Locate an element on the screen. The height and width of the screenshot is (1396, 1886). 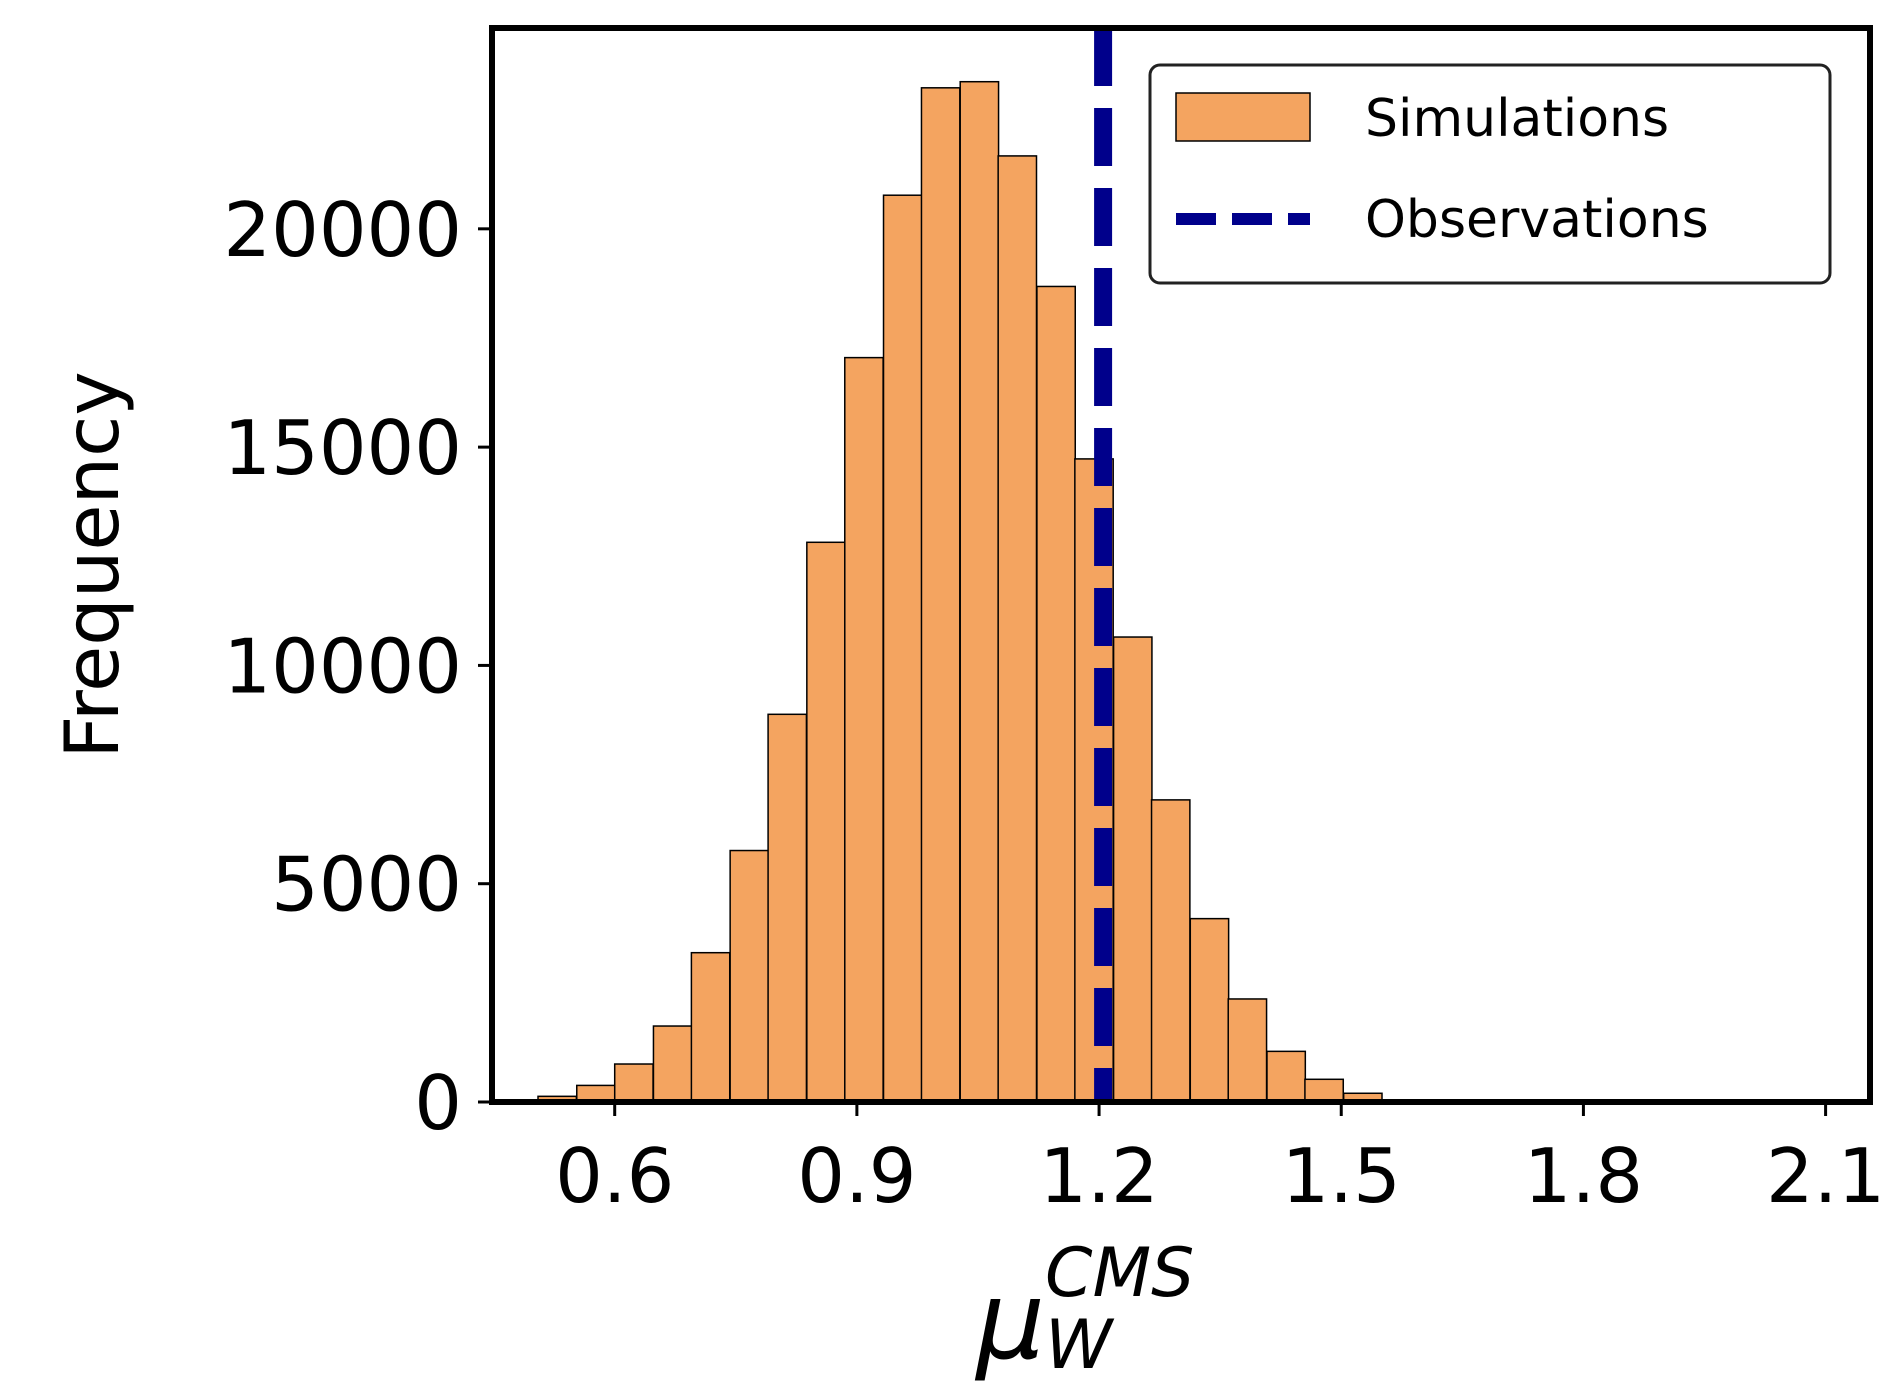
y-tick-label: 20000 is located at coordinates (342, 230).